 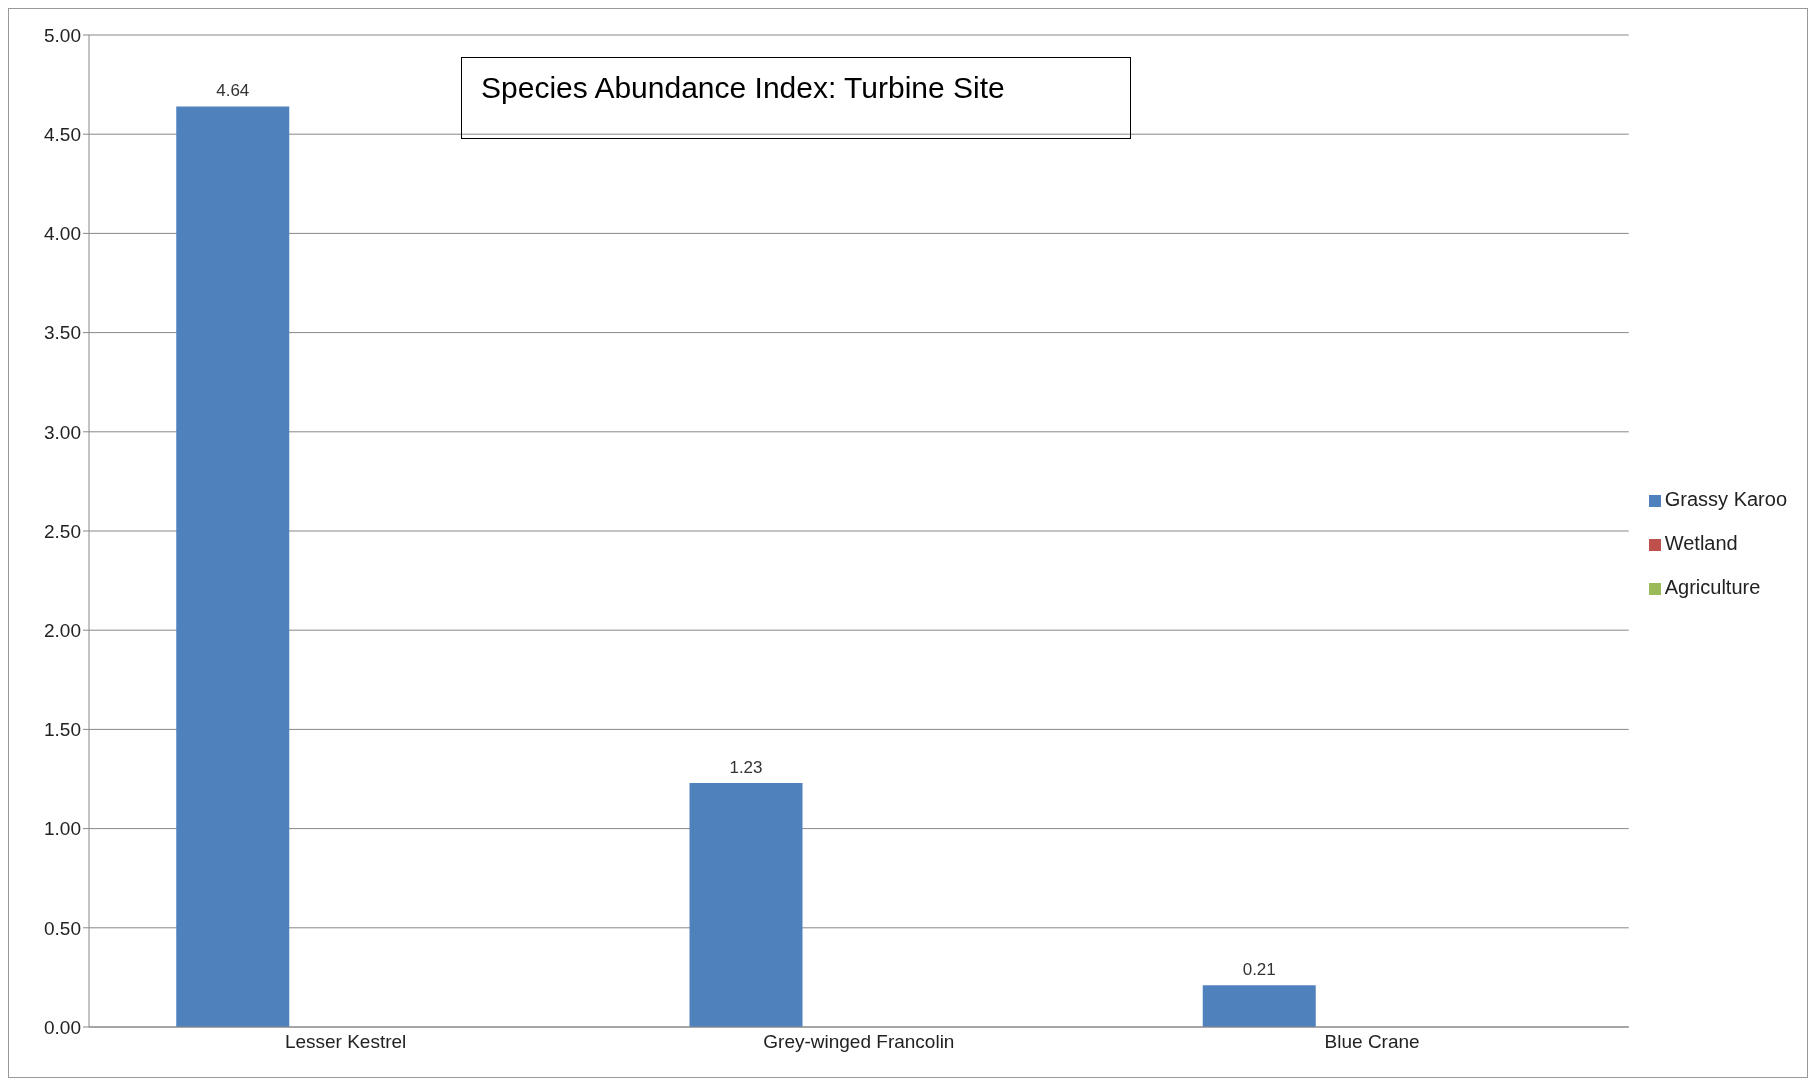 What do you see at coordinates (62, 432) in the screenshot?
I see `y-tick-label: 3.00` at bounding box center [62, 432].